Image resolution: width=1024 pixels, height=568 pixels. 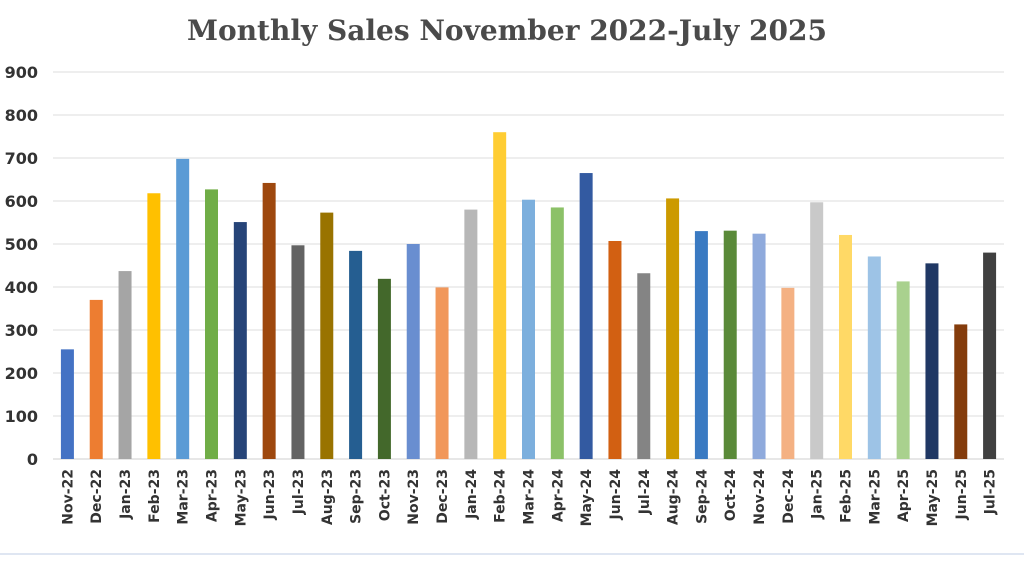 What do you see at coordinates (875, 497) in the screenshot?
I see `x-tick-label: Mar-25` at bounding box center [875, 497].